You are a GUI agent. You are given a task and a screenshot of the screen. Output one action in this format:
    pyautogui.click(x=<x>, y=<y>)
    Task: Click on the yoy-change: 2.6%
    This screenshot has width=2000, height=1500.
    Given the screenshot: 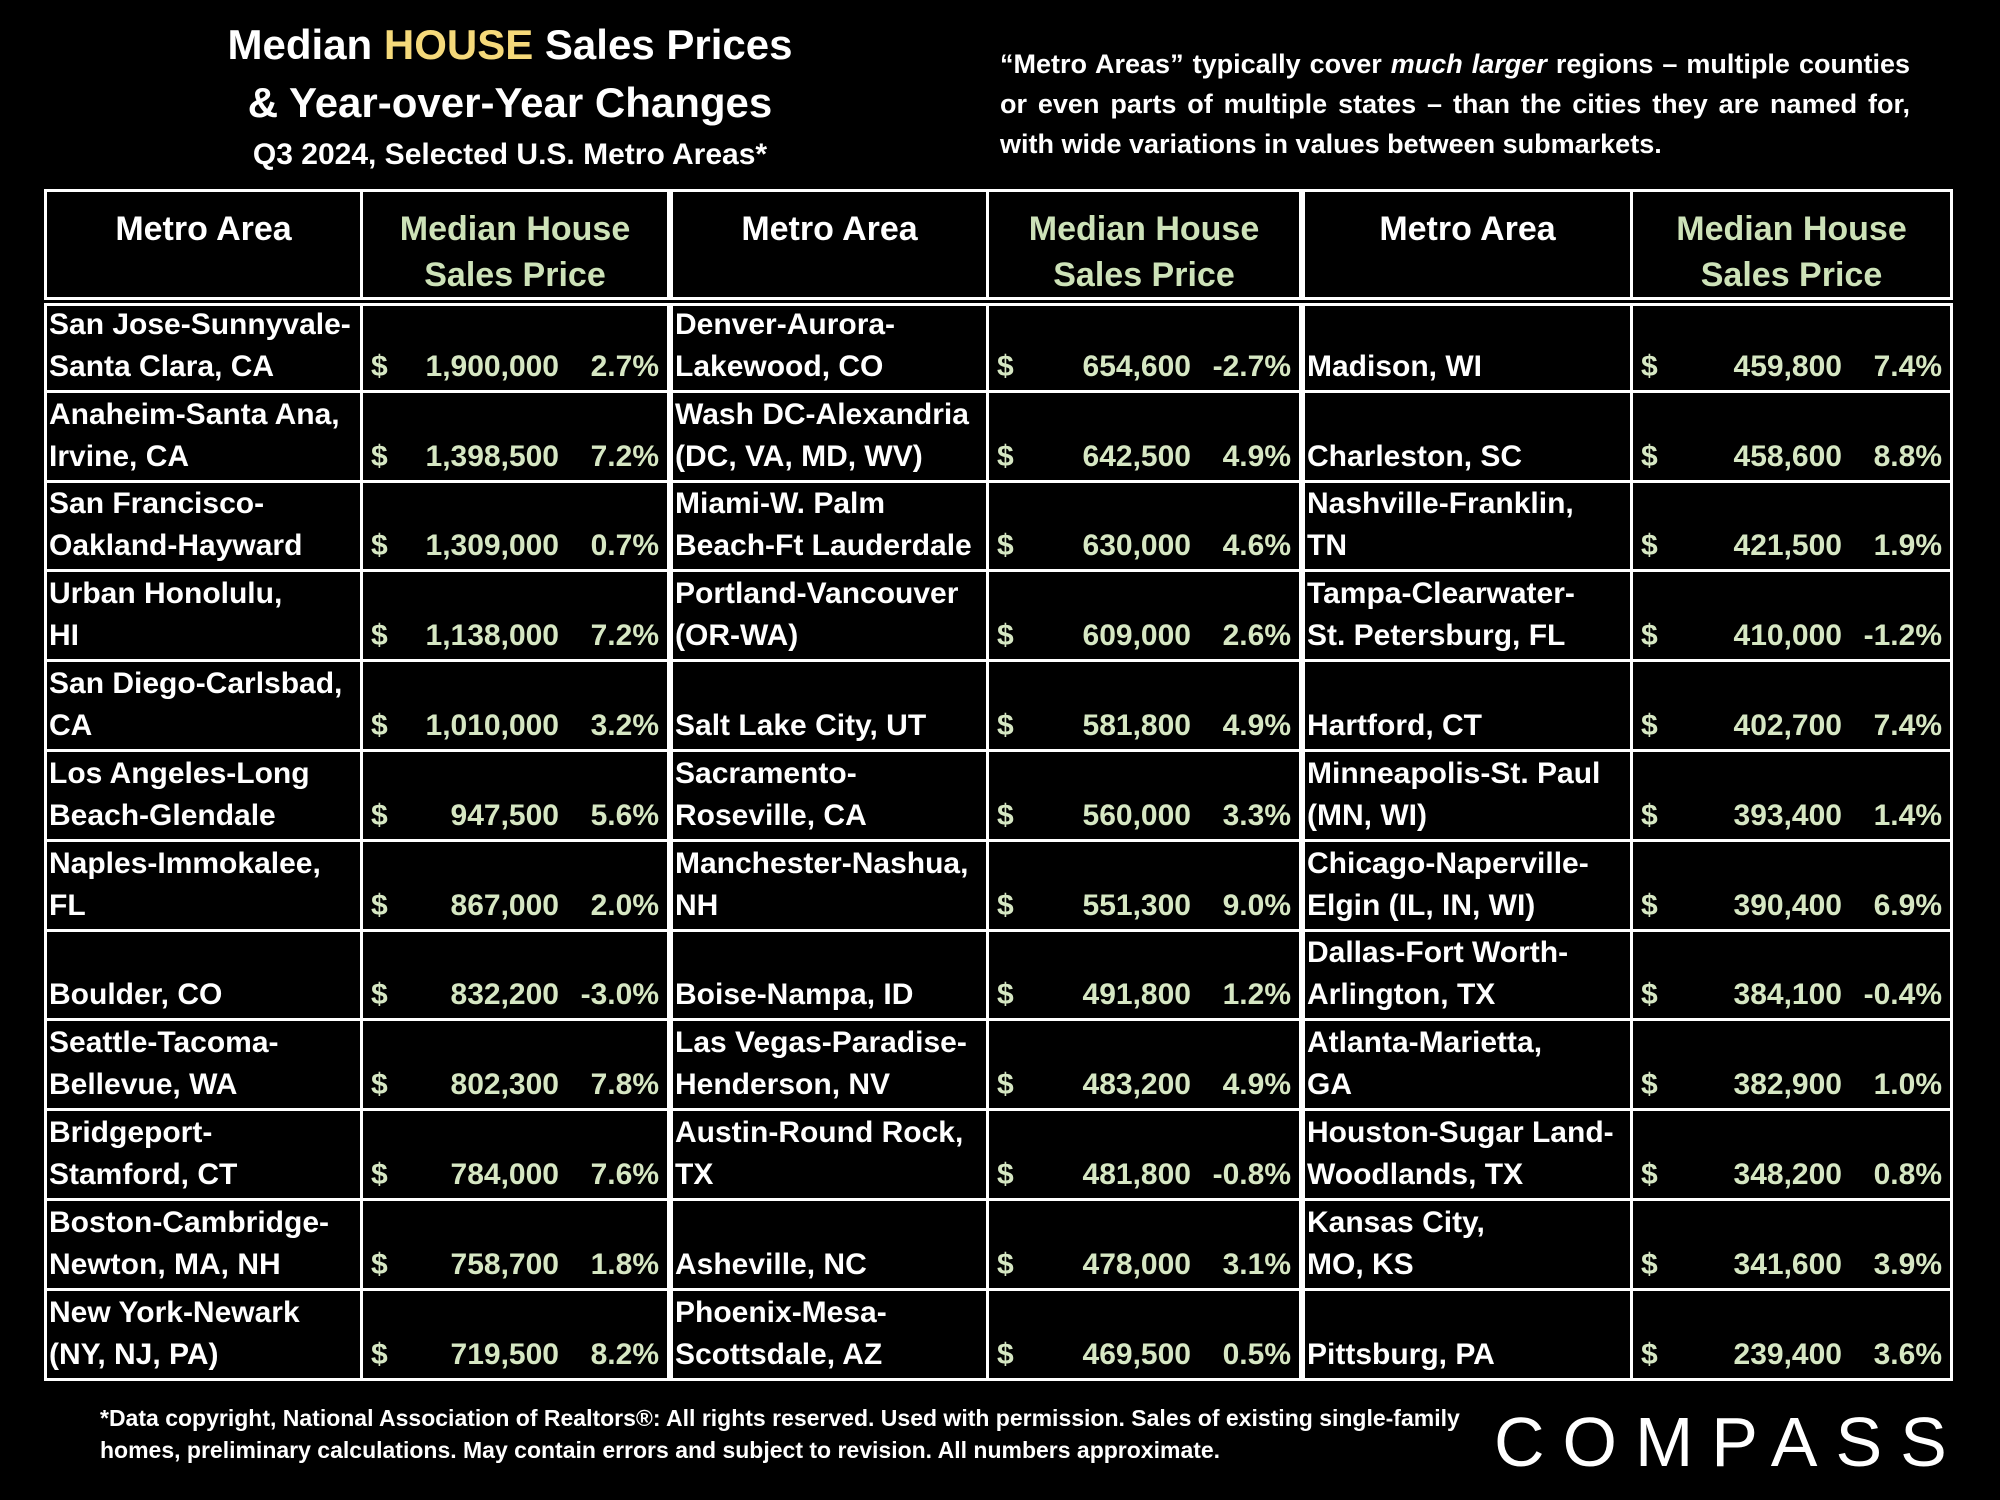 What is the action you would take?
    pyautogui.click(x=1256, y=636)
    